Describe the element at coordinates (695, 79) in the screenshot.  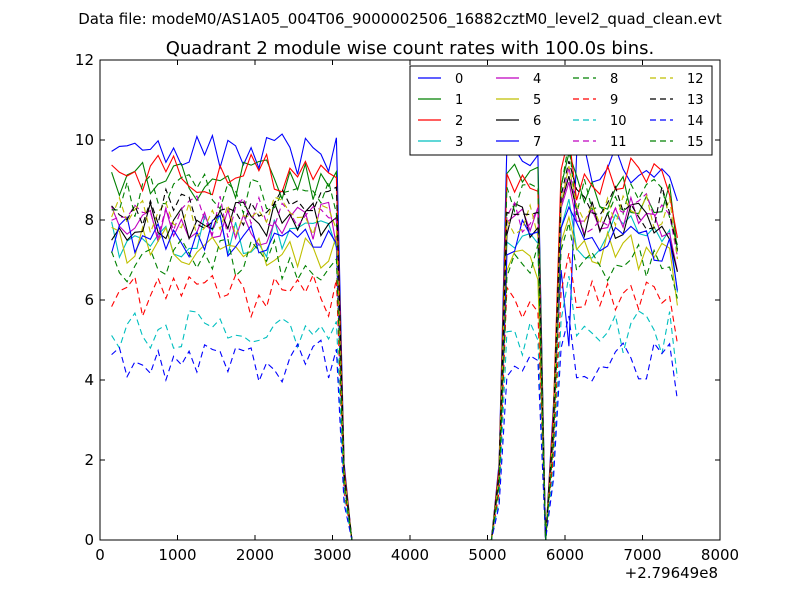
I see `legend-label-12: 12` at that location.